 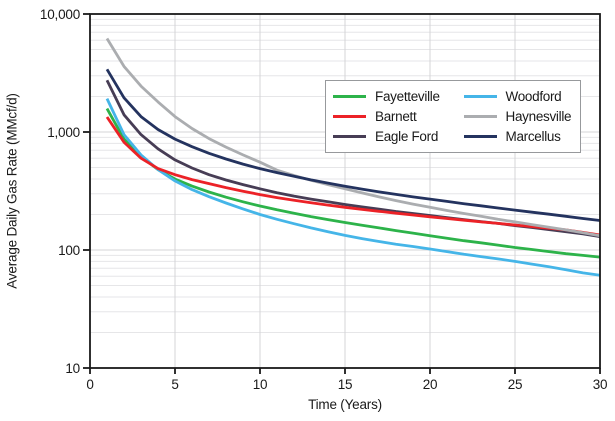 What do you see at coordinates (345, 384) in the screenshot?
I see `x-tick-label: 15` at bounding box center [345, 384].